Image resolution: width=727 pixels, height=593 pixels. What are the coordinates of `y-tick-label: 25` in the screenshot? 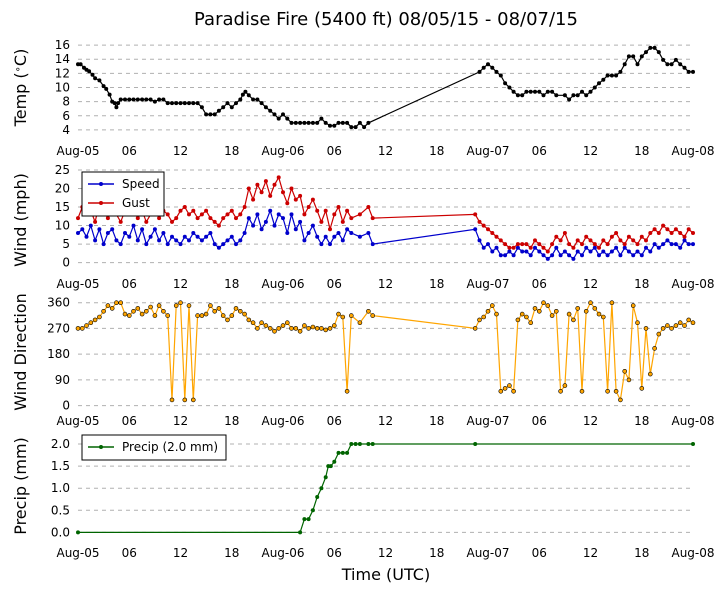 It's located at (62, 170).